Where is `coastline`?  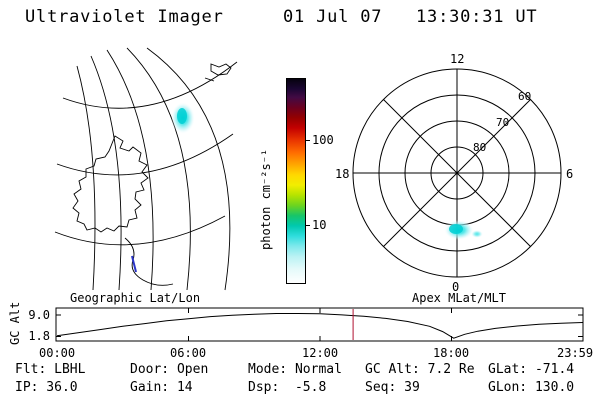 coastline is located at coordinates (152, 174).